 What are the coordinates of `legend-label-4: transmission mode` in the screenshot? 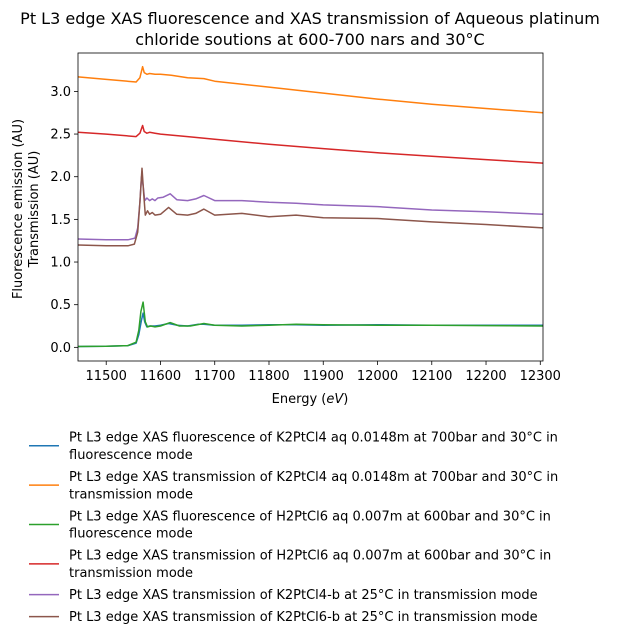 It's located at (131, 573).